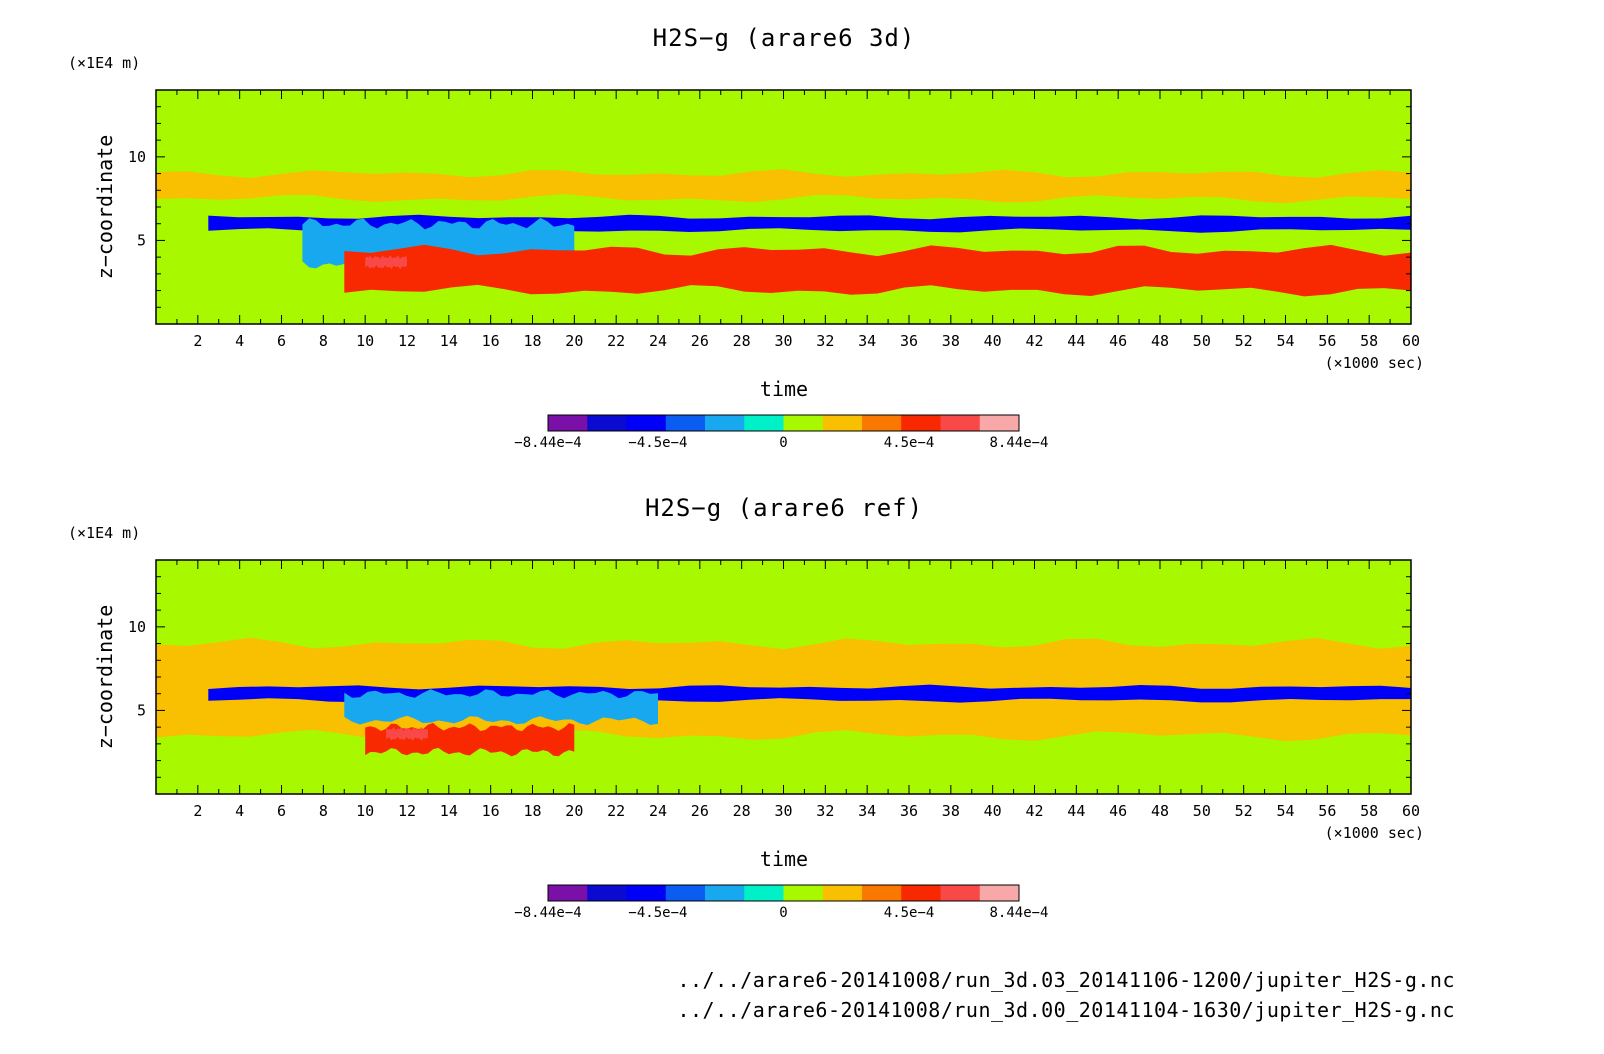  I want to click on colorbar-tick-label: 8.44e−4, so click(1018, 913).